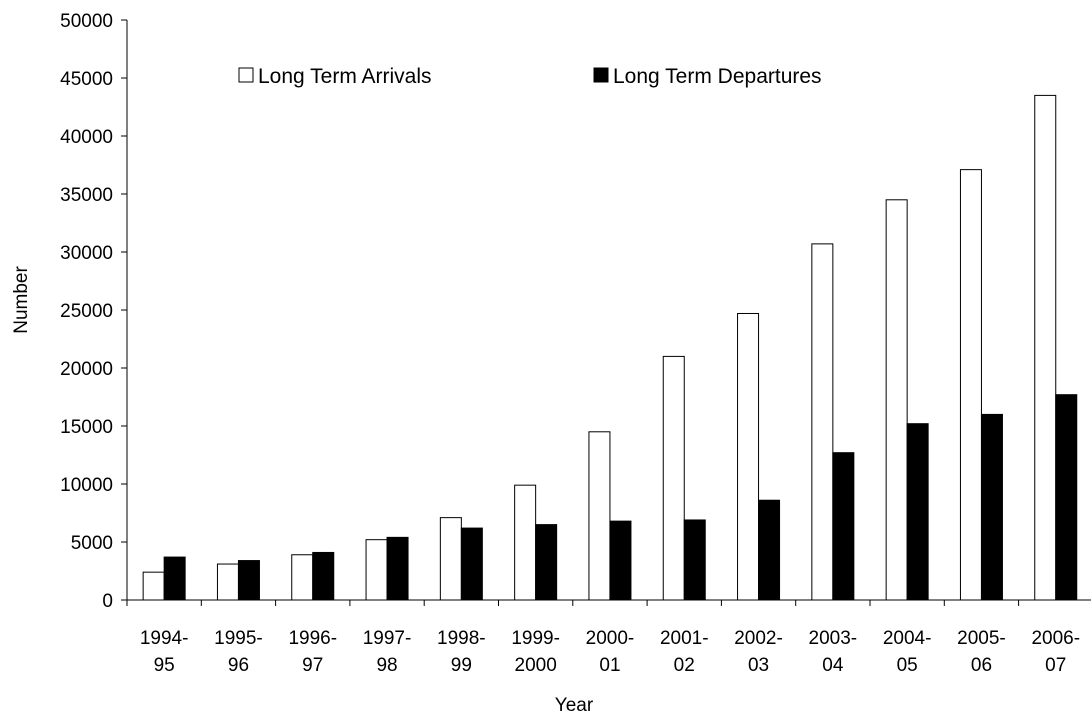 The image size is (1091, 723). What do you see at coordinates (246, 75) in the screenshot?
I see `legend-swatch-arrivals` at bounding box center [246, 75].